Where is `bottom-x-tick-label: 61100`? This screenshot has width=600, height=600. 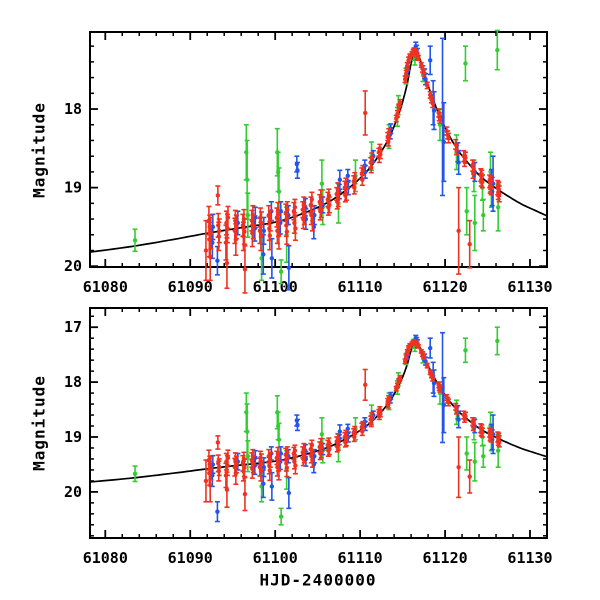
bottom-x-tick-label: 61100 is located at coordinates (275, 558).